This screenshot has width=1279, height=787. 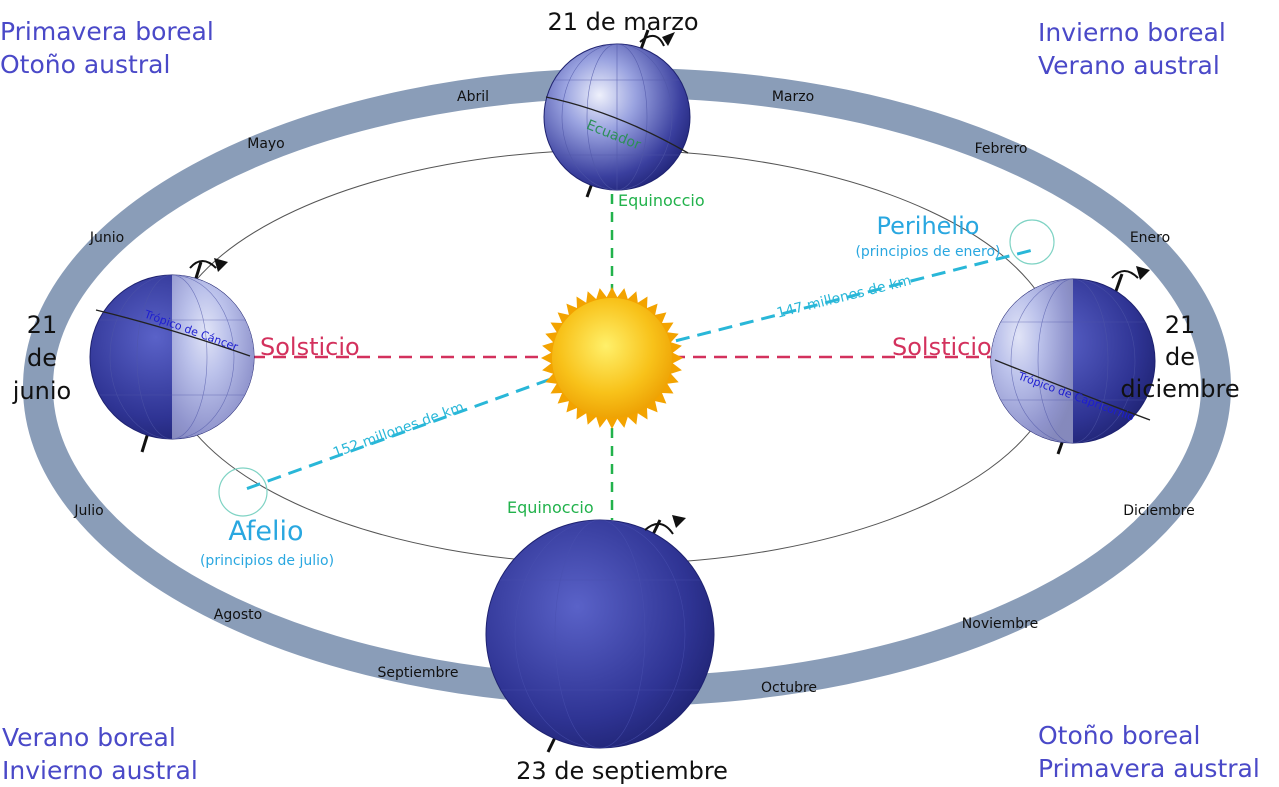 I want to click on month-label-diciembre: Diciembre, so click(x=1158, y=511).